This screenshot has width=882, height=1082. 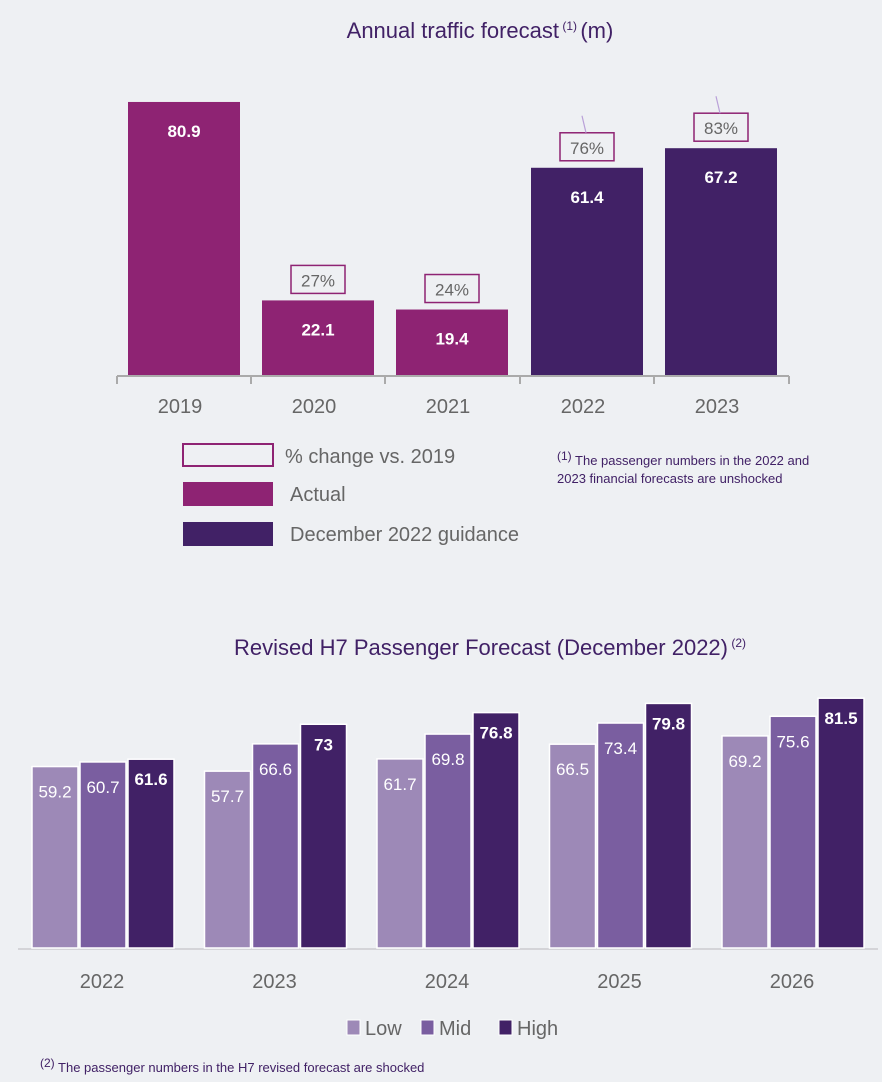 What do you see at coordinates (744, 761) in the screenshot?
I see `bar-value-label: 69.2` at bounding box center [744, 761].